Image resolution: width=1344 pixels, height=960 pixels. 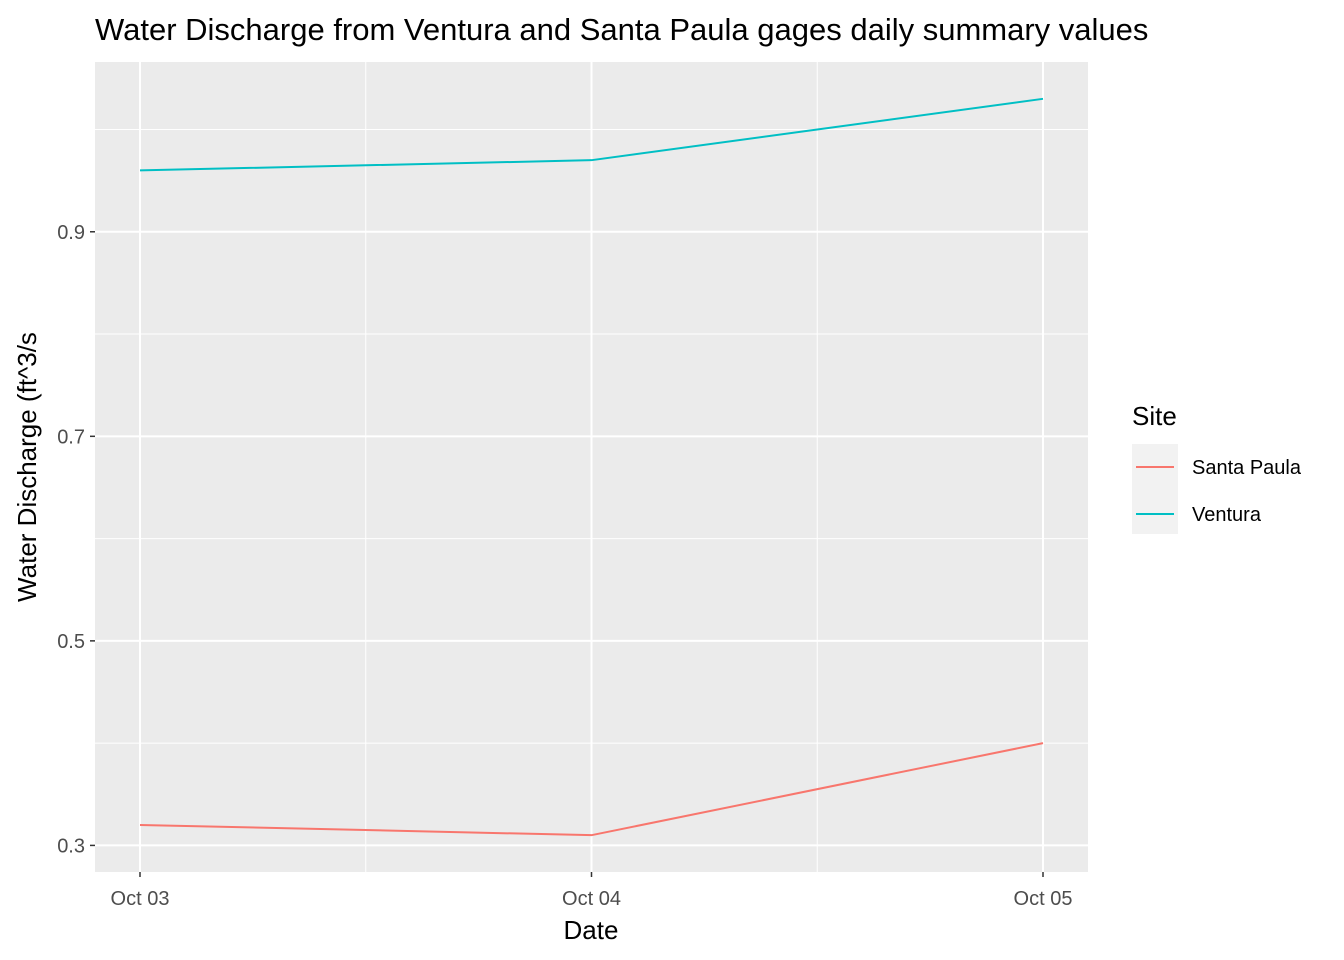 What do you see at coordinates (591, 899) in the screenshot?
I see `x-tick-label: Oct 04` at bounding box center [591, 899].